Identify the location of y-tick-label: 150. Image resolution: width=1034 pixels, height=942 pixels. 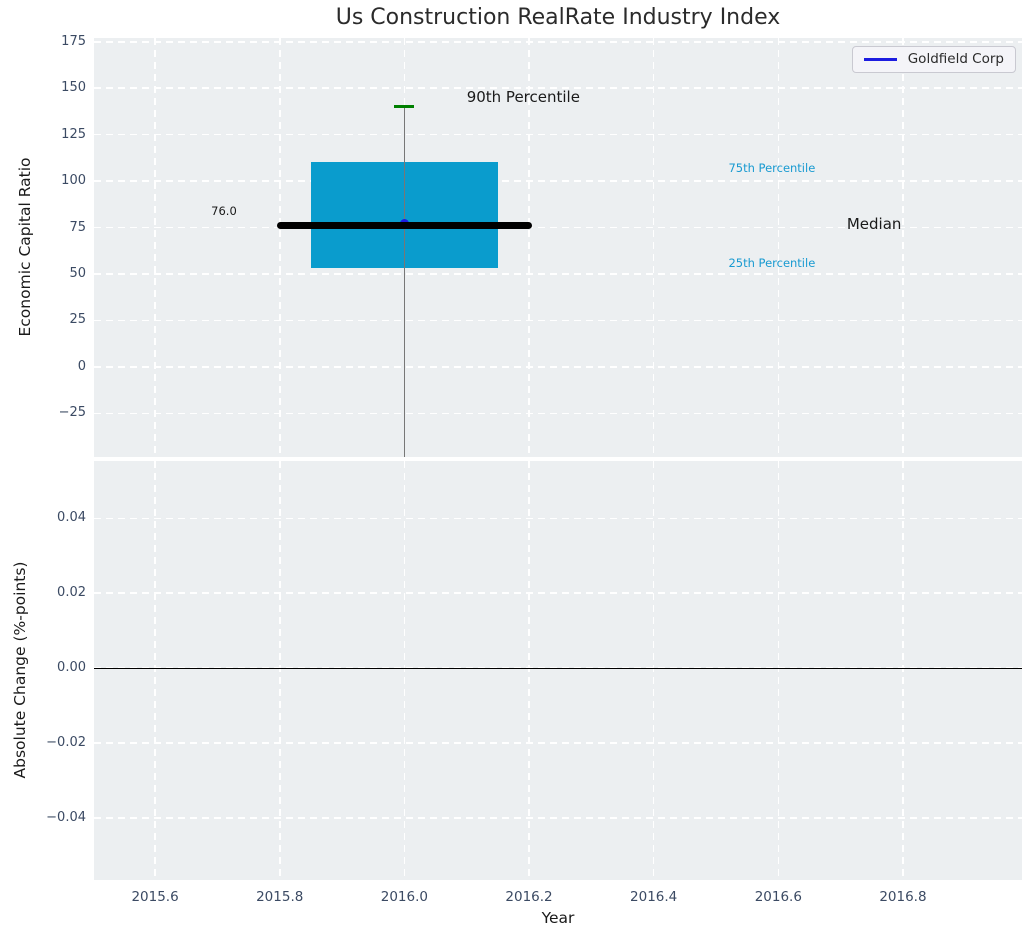
(73, 88).